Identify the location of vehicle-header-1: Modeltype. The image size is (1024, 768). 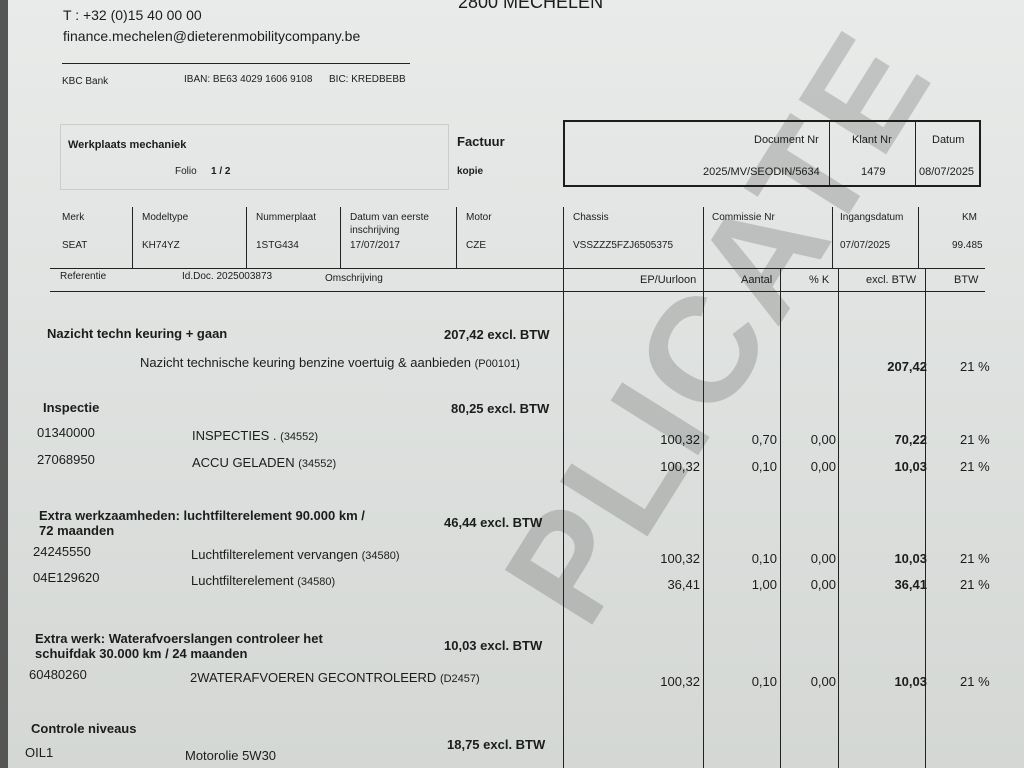
(165, 217).